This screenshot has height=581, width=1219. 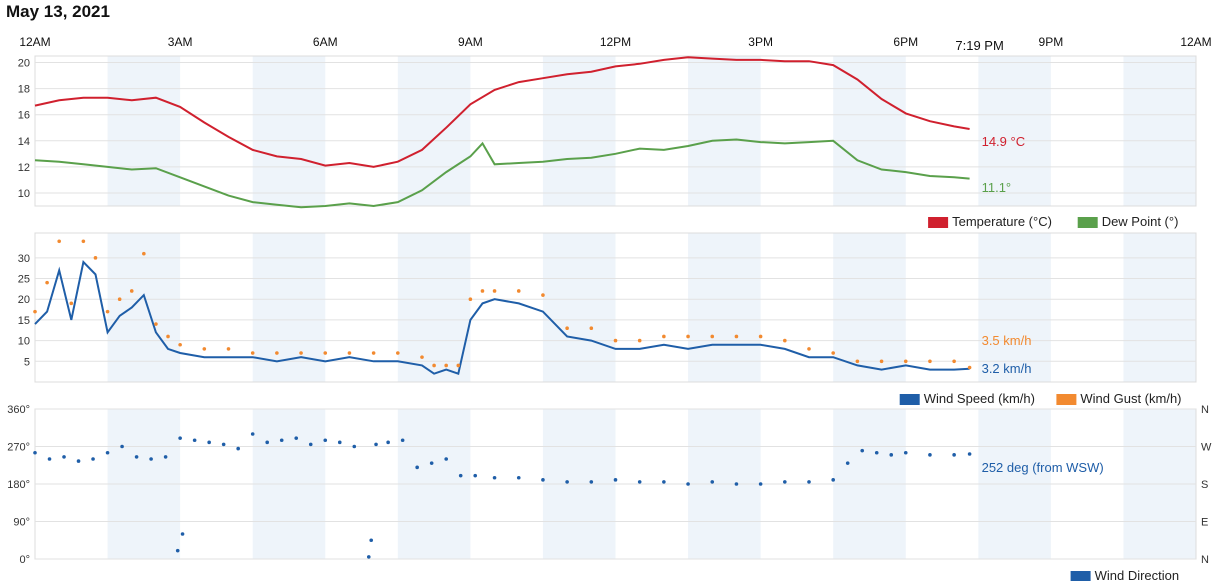 What do you see at coordinates (24, 194) in the screenshot?
I see `y-tick-label: 10` at bounding box center [24, 194].